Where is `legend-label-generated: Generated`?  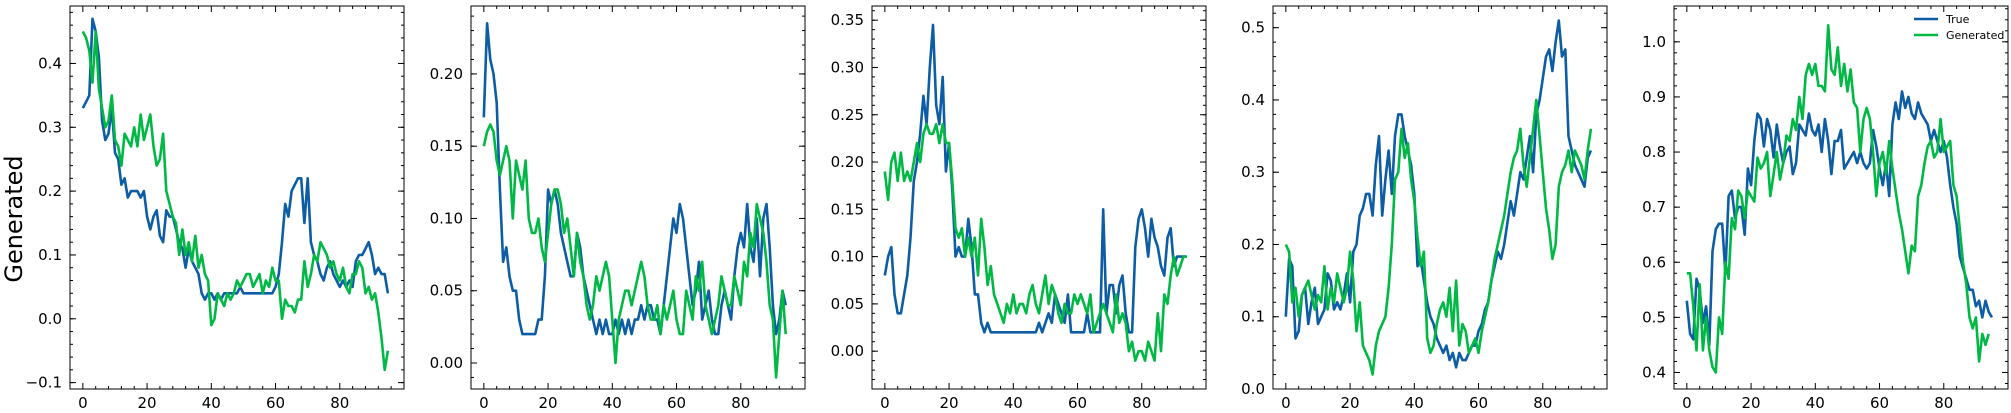 legend-label-generated: Generated is located at coordinates (1975, 35).